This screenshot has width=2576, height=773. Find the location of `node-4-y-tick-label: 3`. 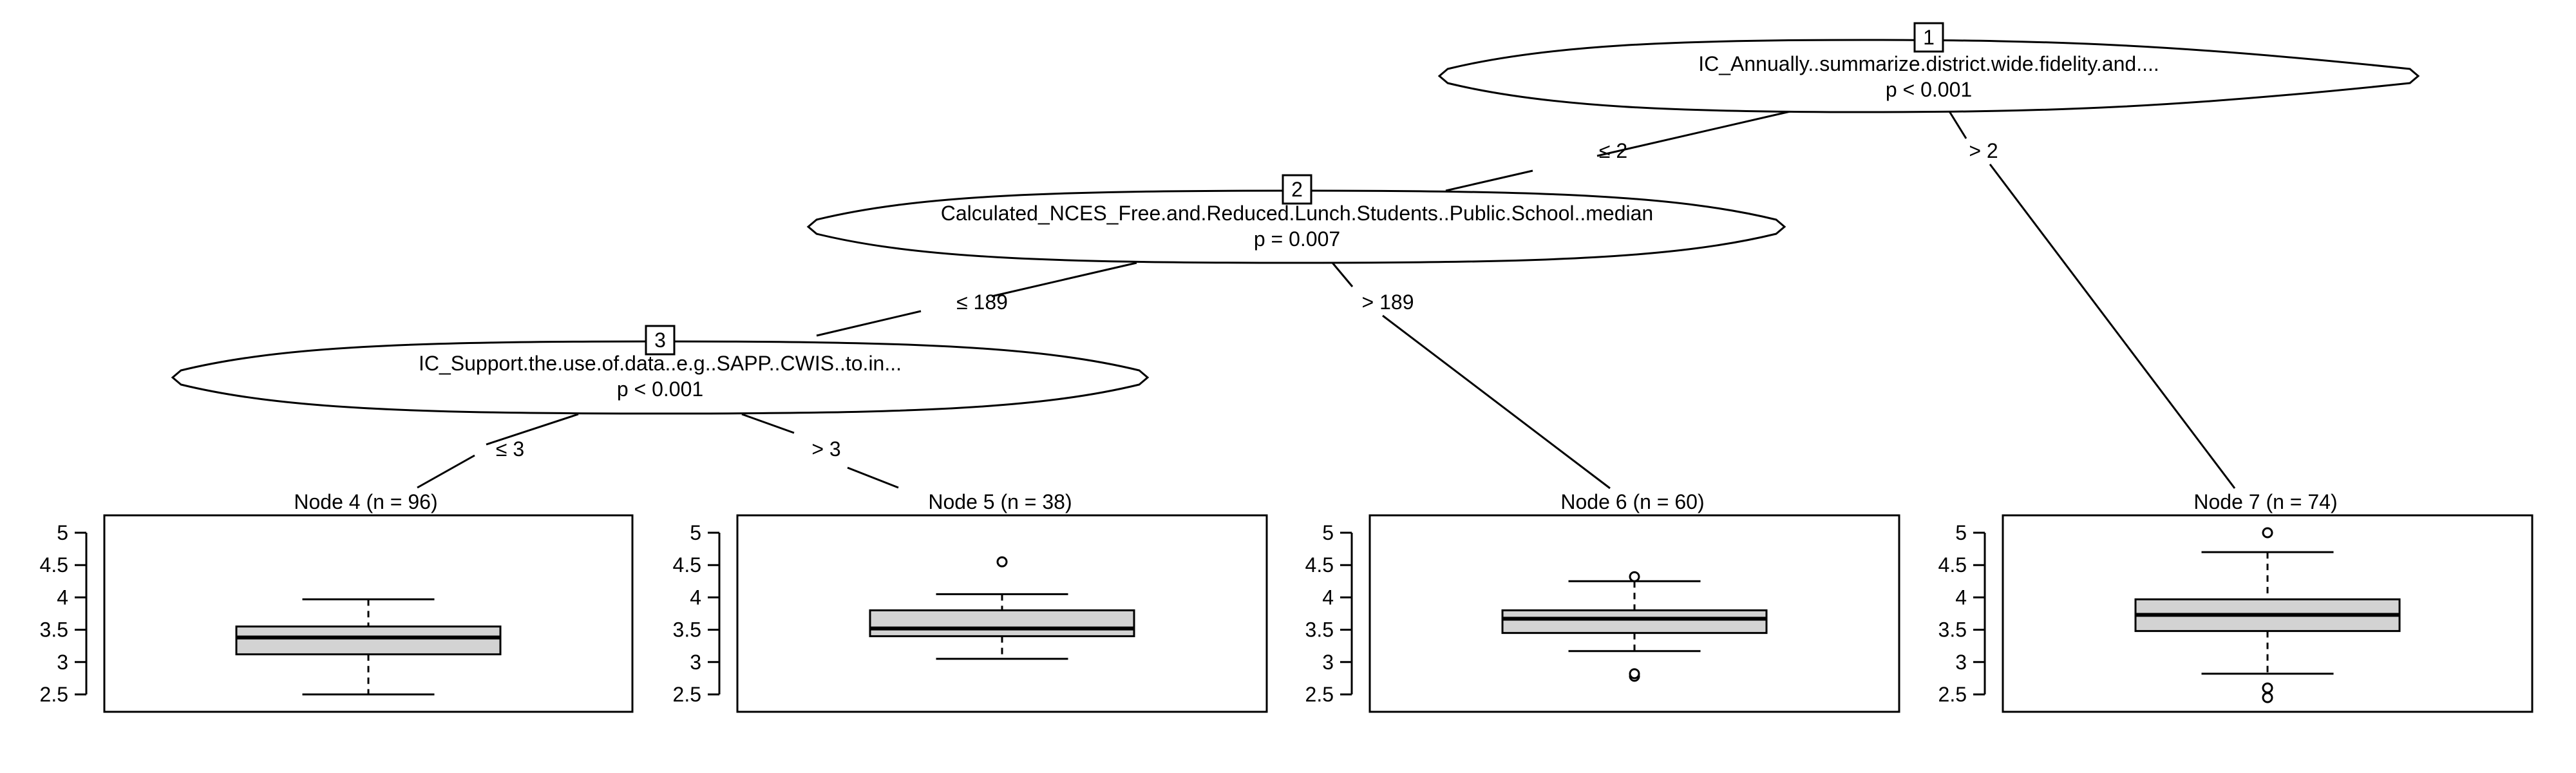

node-4-y-tick-label: 3 is located at coordinates (62, 662).